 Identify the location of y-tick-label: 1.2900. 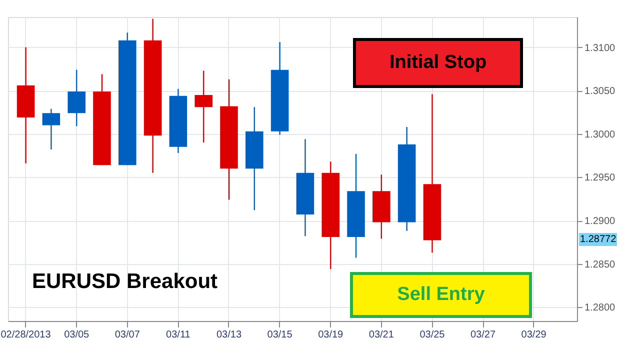
(600, 222).